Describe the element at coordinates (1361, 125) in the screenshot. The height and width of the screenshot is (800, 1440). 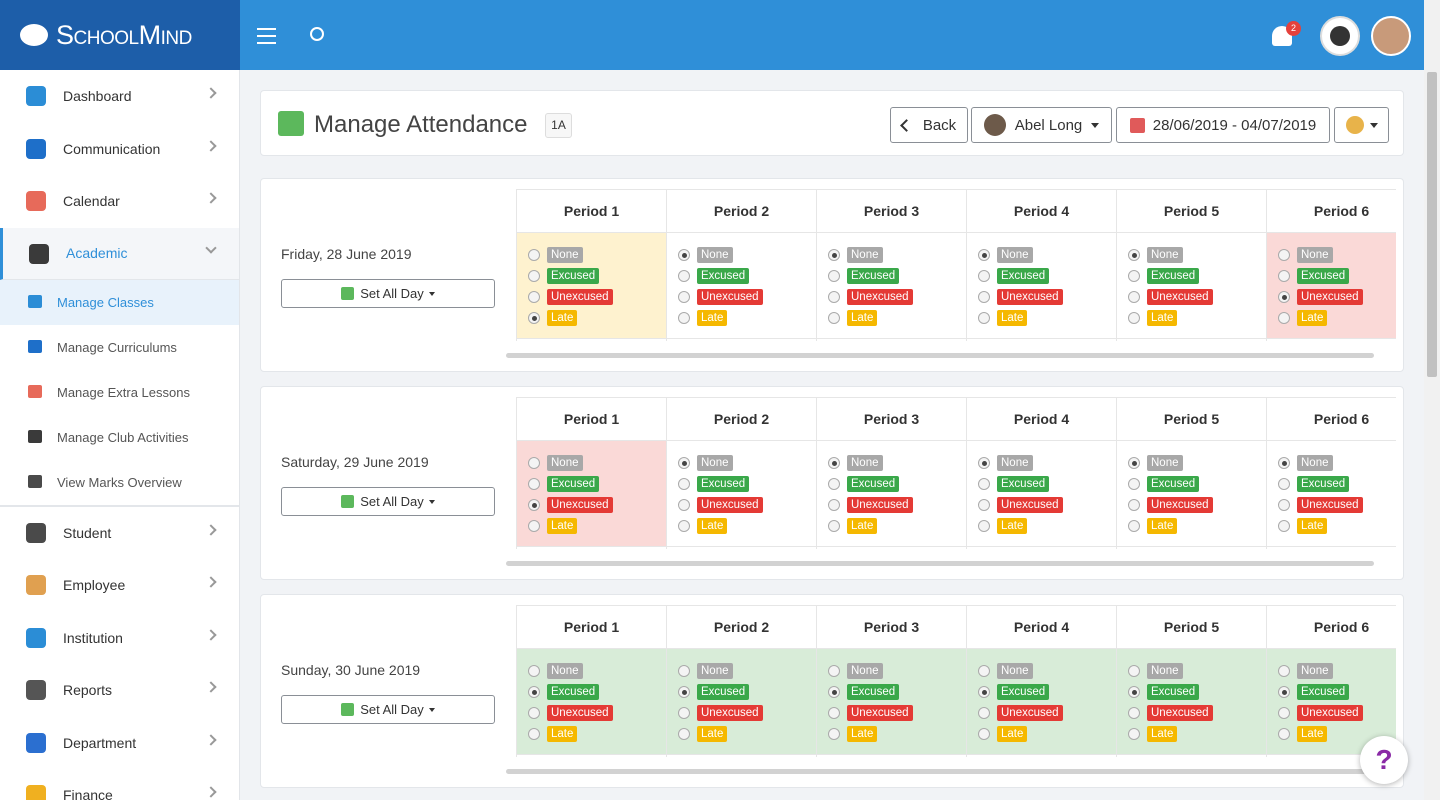
I see `role-select` at that location.